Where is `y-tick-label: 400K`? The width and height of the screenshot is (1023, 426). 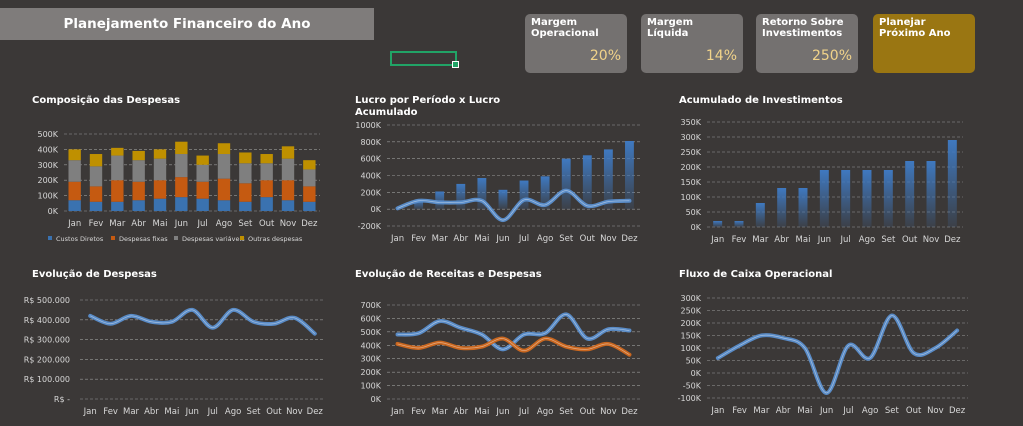
y-tick-label: 400K is located at coordinates (47, 149).